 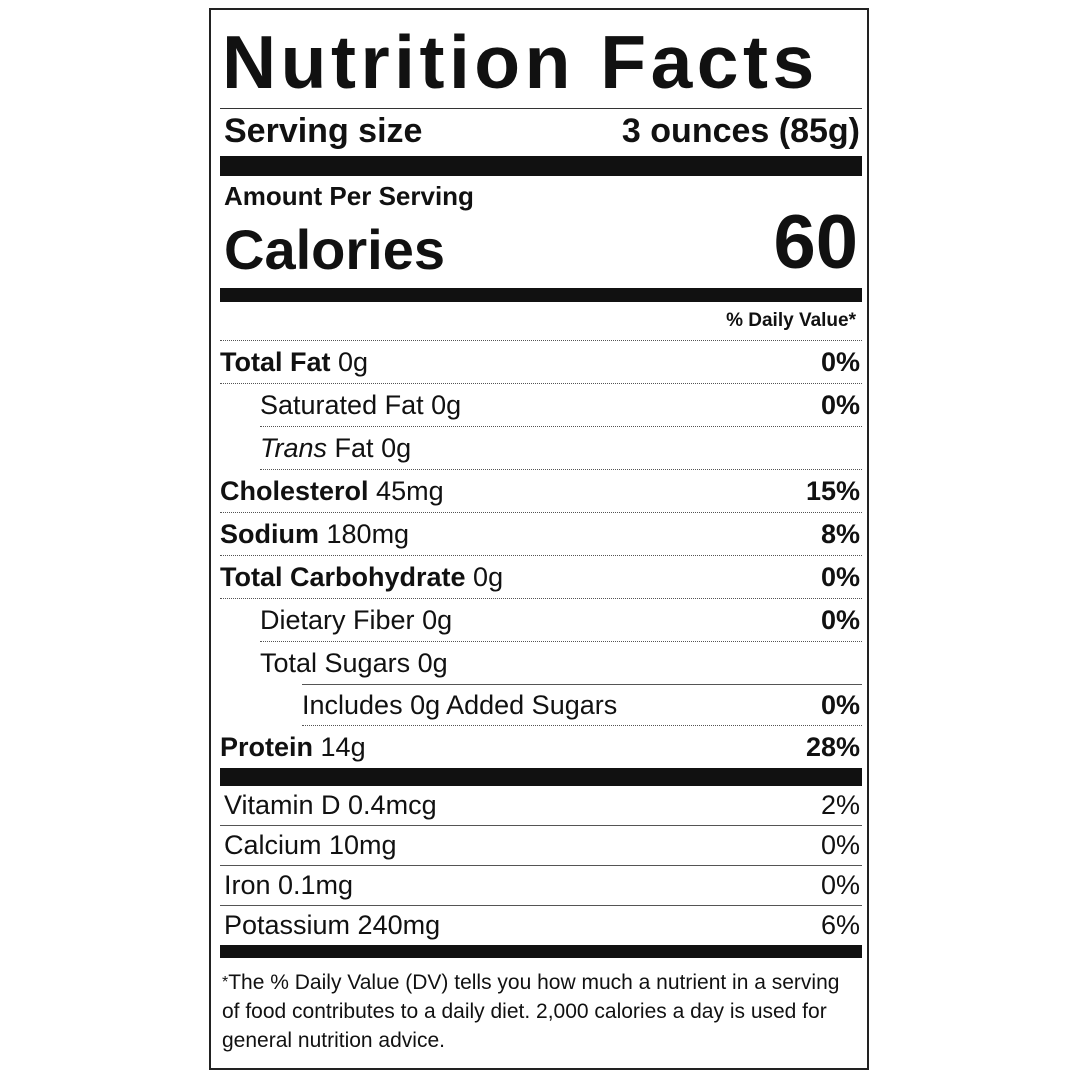 What do you see at coordinates (267, 746) in the screenshot?
I see `nutrient-name: Protein` at bounding box center [267, 746].